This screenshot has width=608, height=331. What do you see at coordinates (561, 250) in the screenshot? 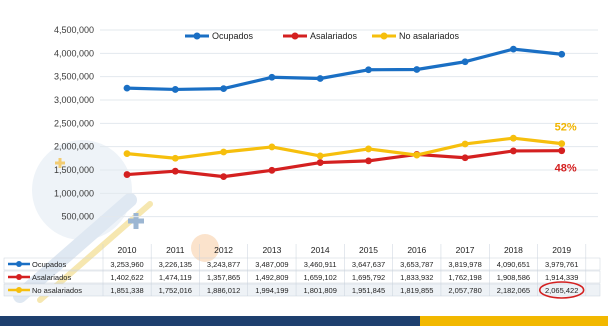
I see `category-label: 2019` at bounding box center [561, 250].